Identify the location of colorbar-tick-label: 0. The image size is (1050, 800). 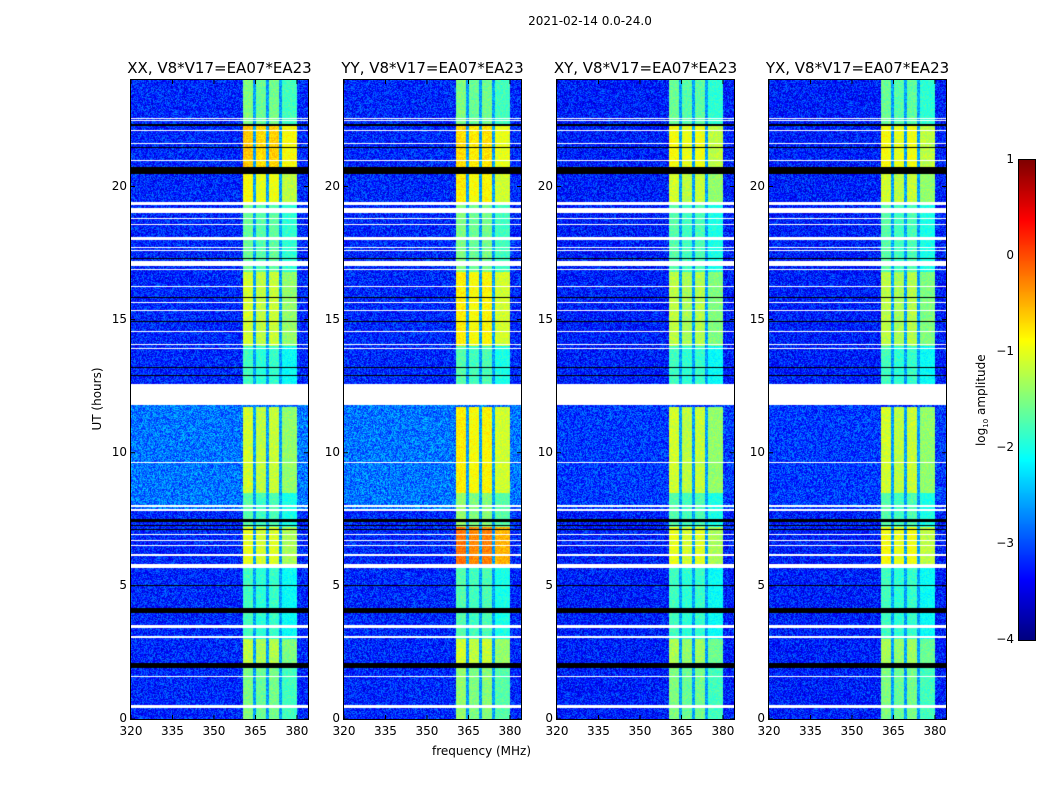
(1010, 255).